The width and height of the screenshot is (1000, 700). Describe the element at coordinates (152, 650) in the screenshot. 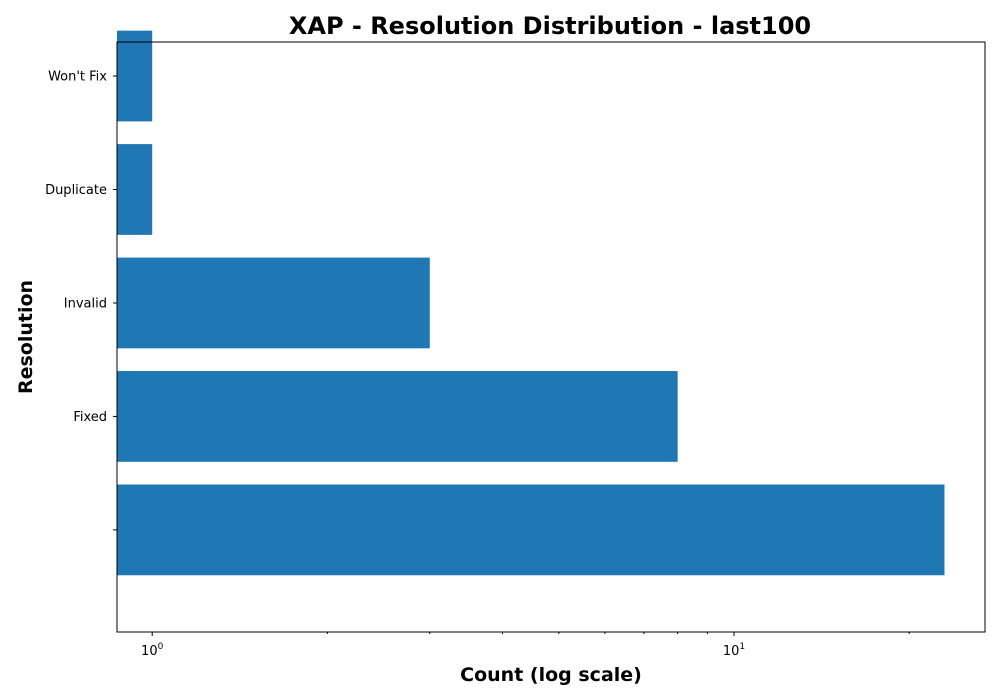

I see `x-tick-label: 100` at that location.